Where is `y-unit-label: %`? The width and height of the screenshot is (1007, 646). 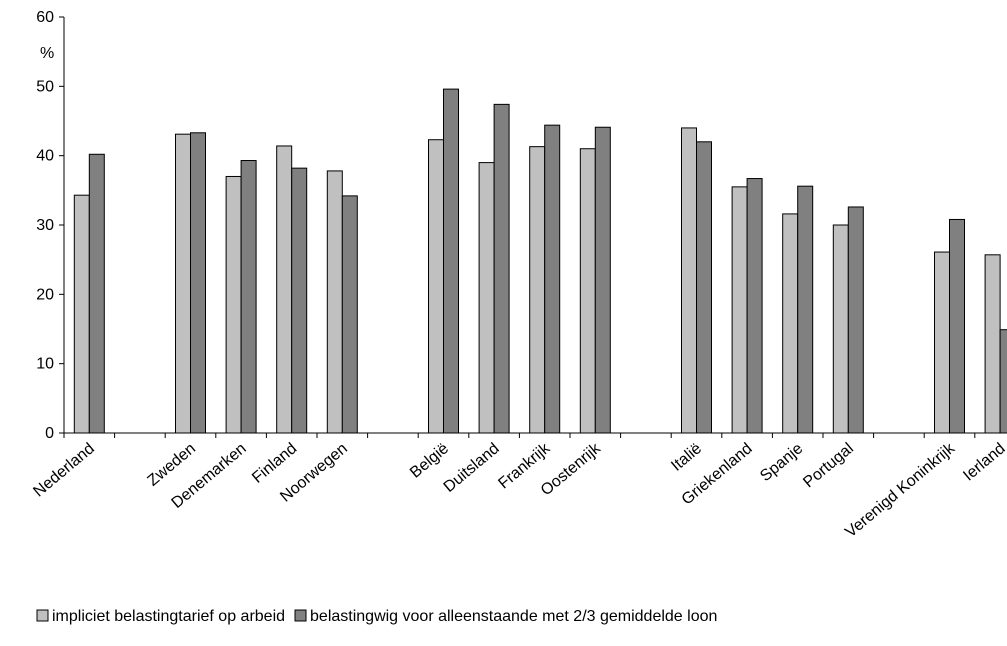
y-unit-label: % is located at coordinates (47, 53).